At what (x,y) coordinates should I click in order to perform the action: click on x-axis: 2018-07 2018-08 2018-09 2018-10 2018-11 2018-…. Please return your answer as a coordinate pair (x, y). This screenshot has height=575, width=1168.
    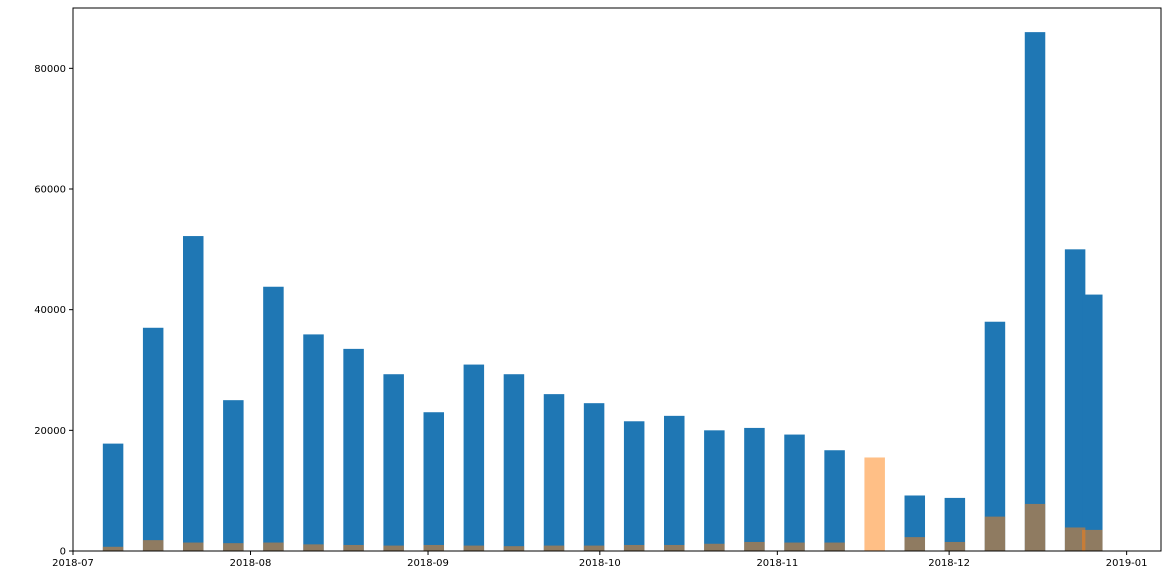
    Looking at the image, I should click on (600, 560).